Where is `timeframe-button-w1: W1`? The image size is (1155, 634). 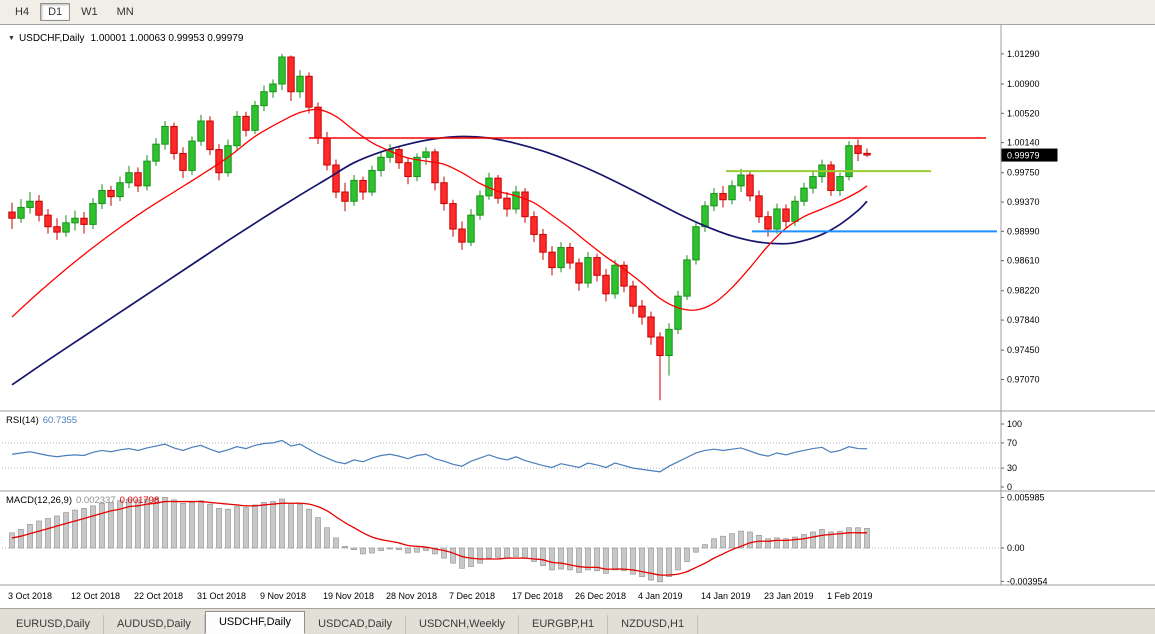
timeframe-button-w1: W1 is located at coordinates (89, 12).